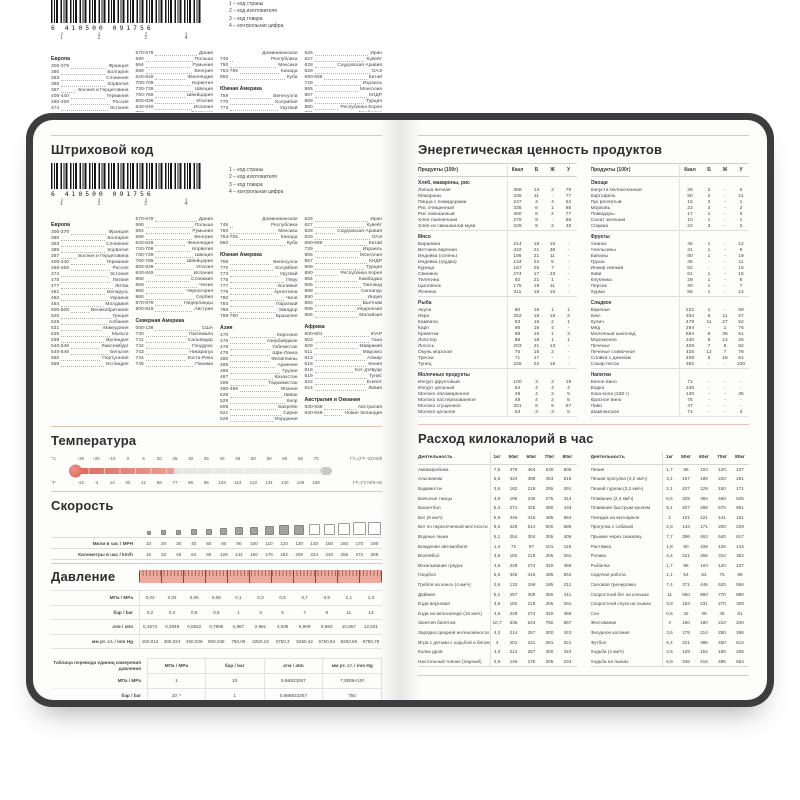  I want to click on country-name: Филиппины, so click(284, 359).